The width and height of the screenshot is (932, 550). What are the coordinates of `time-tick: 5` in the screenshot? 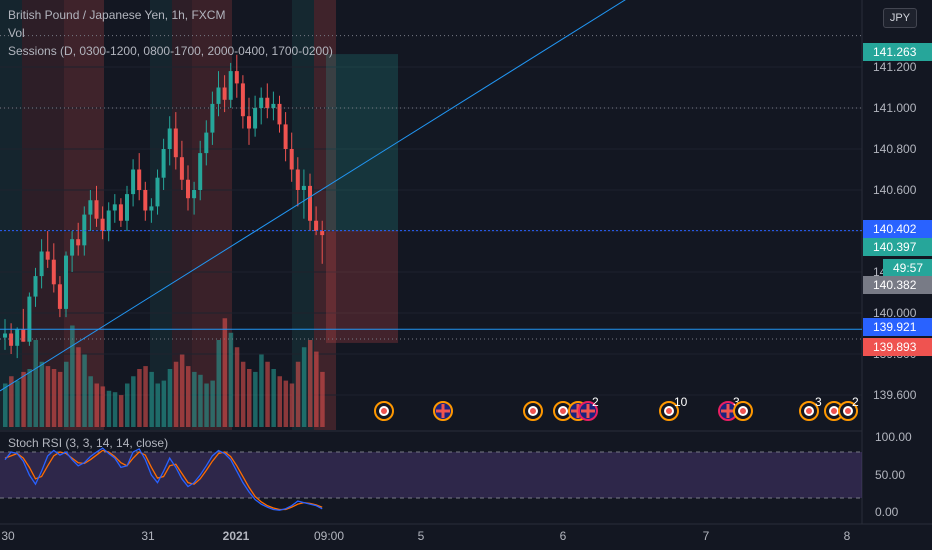 It's located at (421, 536).